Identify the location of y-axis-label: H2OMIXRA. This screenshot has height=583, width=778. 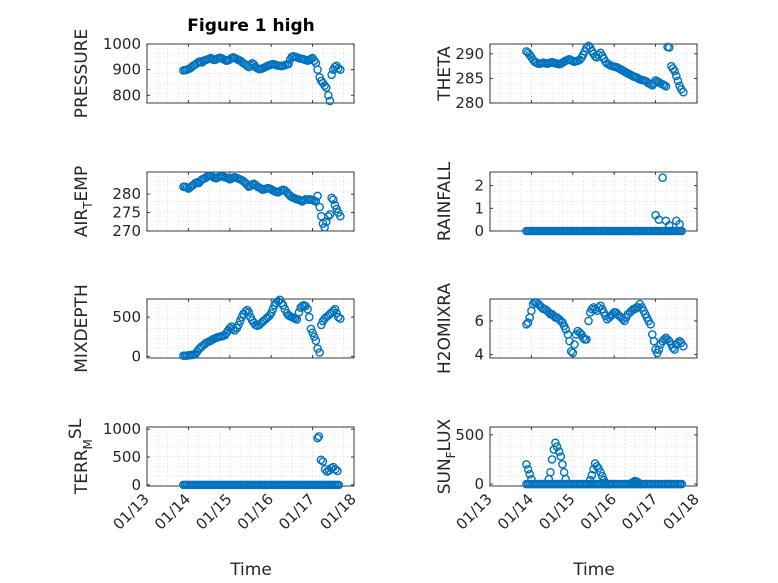
(445, 328).